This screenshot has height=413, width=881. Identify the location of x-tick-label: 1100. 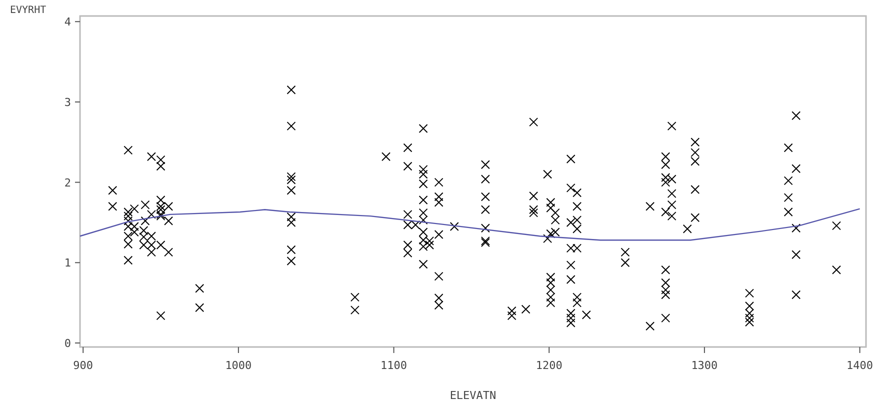
(394, 365).